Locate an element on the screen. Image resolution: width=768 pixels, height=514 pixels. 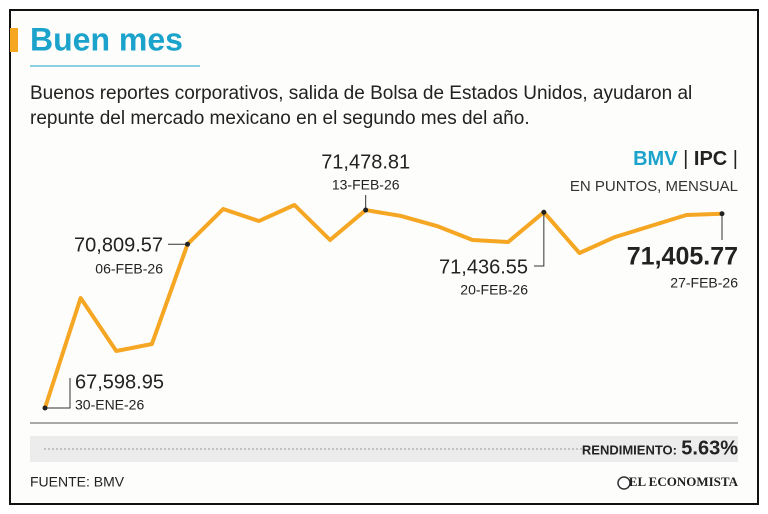
date-label: 06-FEB-26 is located at coordinates (129, 269).